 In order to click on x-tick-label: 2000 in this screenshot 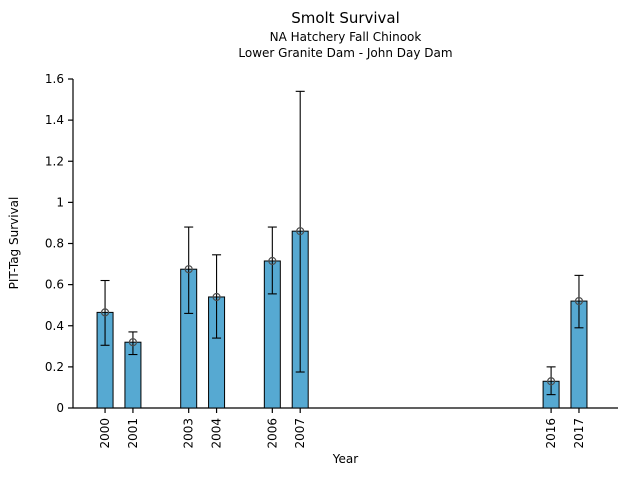, I will do `click(105, 433)`.